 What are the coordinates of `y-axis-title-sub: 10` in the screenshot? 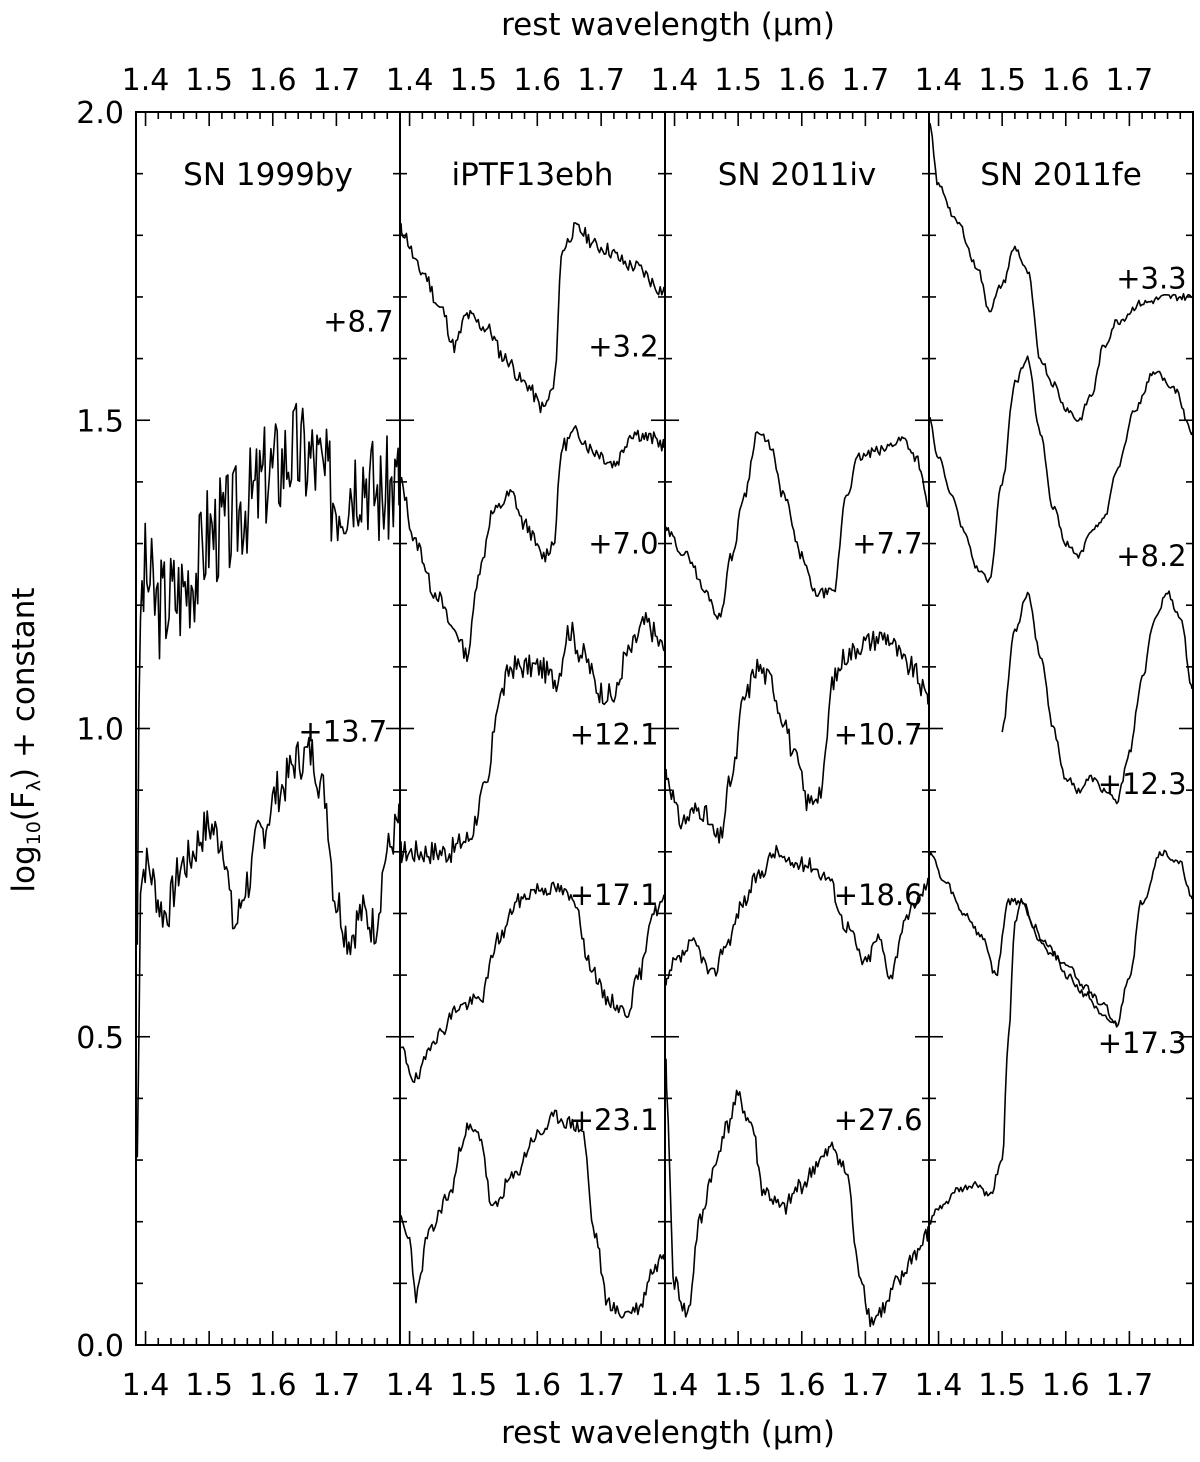 It's located at (34, 833).